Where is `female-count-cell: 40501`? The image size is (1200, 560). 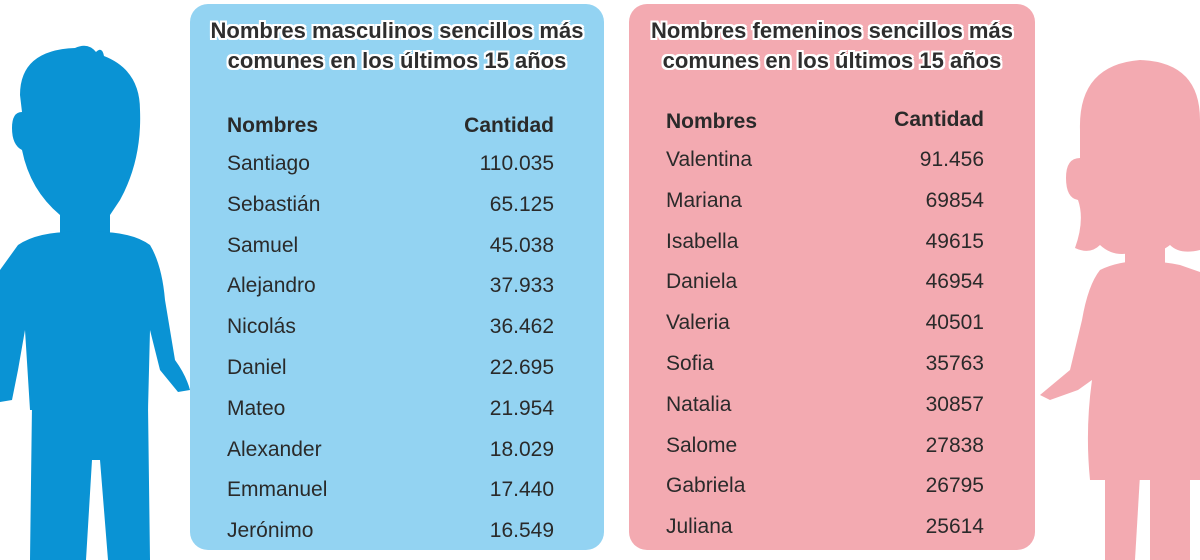 female-count-cell: 40501 is located at coordinates (954, 323).